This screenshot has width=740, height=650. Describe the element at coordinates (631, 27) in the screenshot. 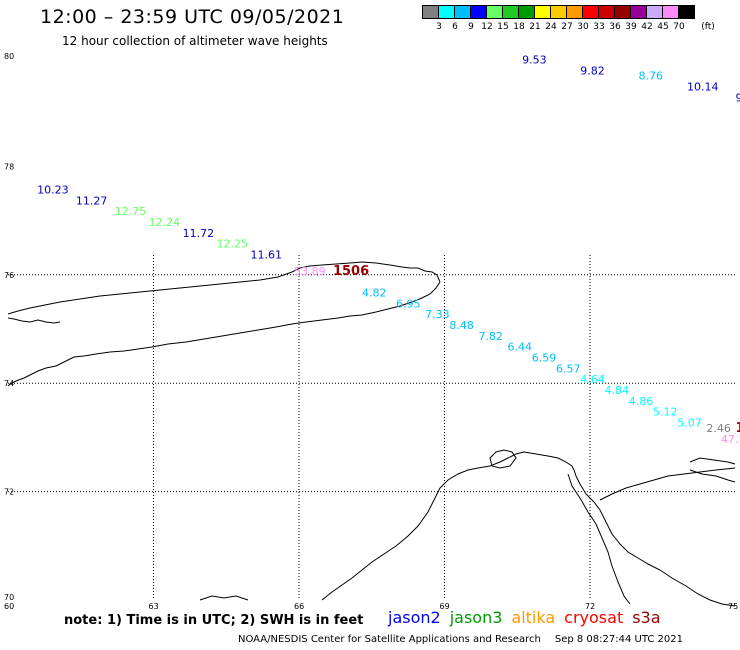

I see `color-scale-label: 39` at that location.